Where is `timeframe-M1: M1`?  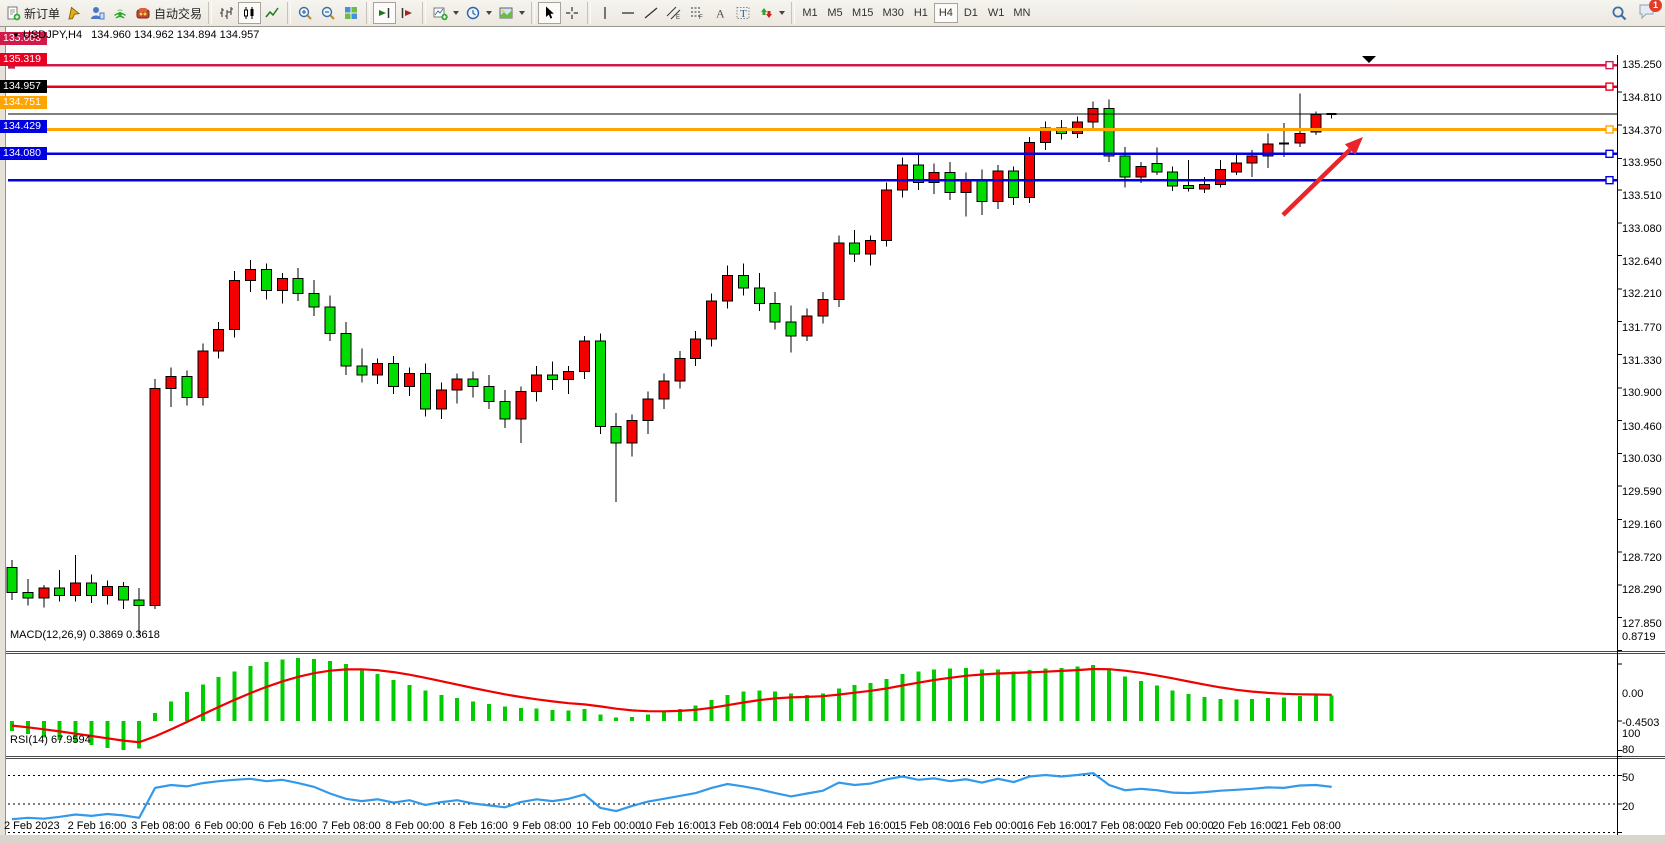 timeframe-M1: M1 is located at coordinates (810, 13).